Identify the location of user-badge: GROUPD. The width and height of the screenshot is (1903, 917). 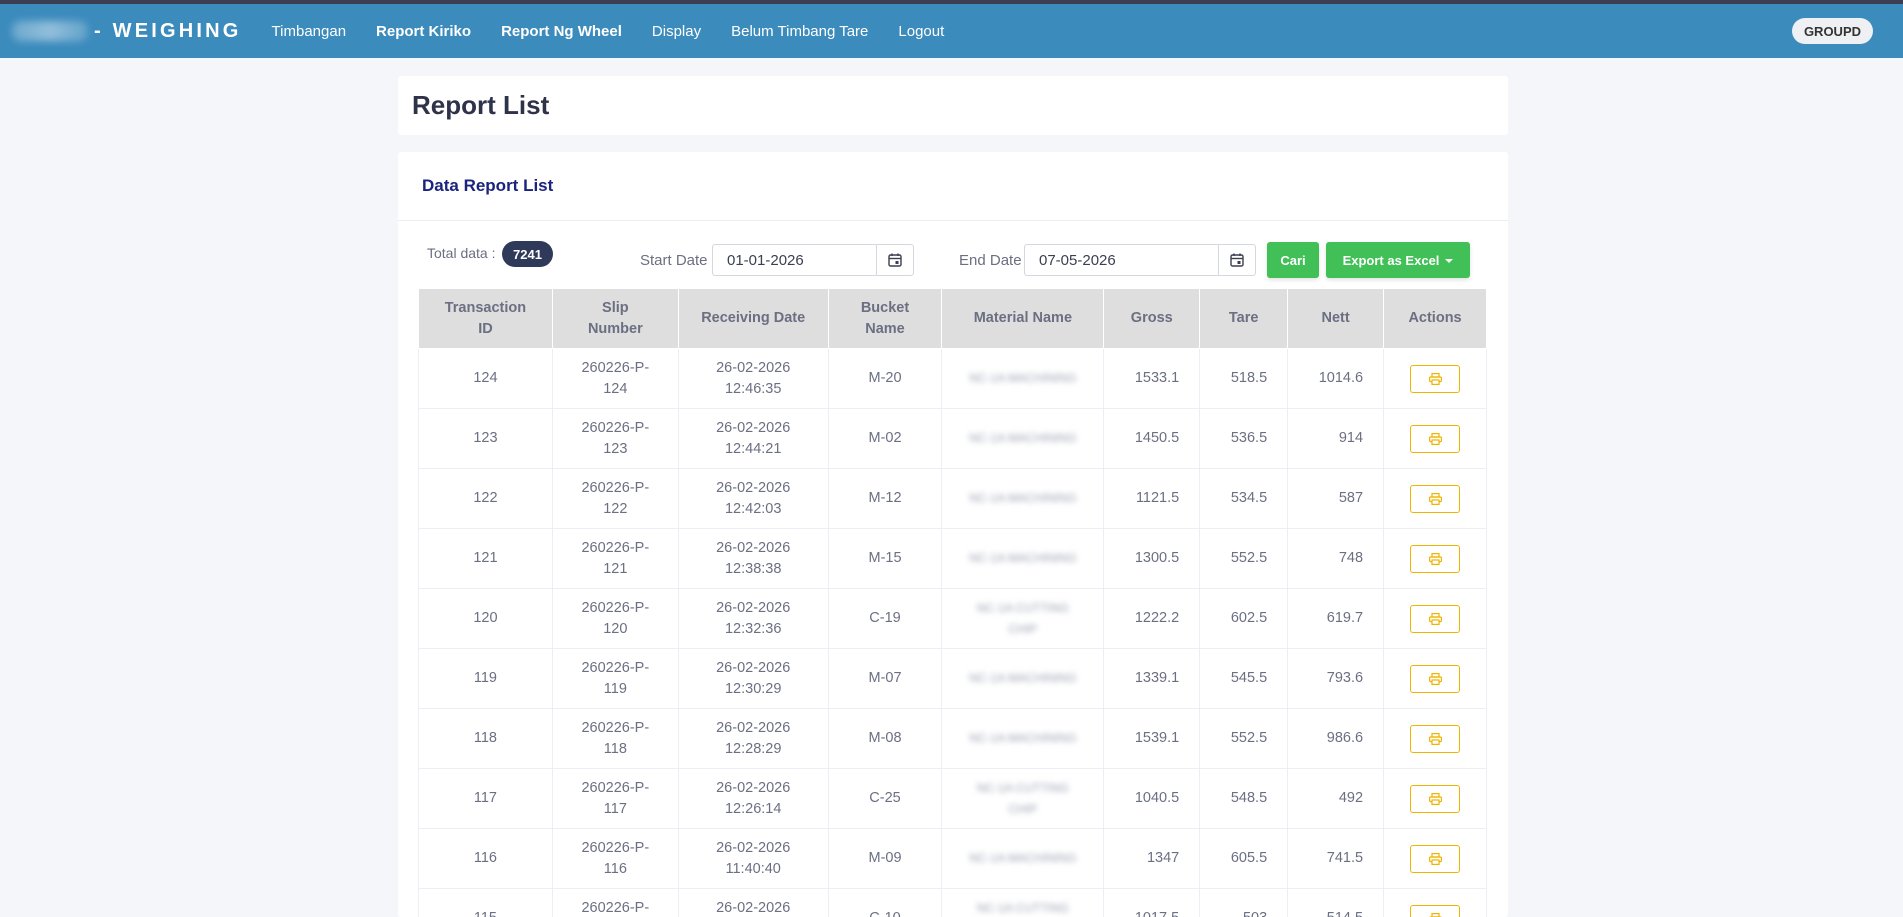
(1832, 31).